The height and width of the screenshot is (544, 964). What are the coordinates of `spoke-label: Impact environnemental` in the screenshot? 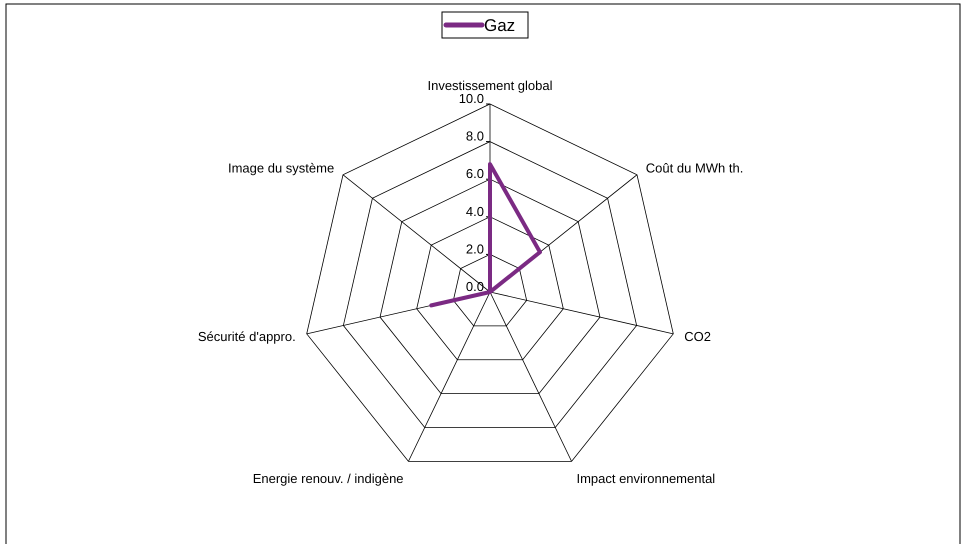 It's located at (646, 478).